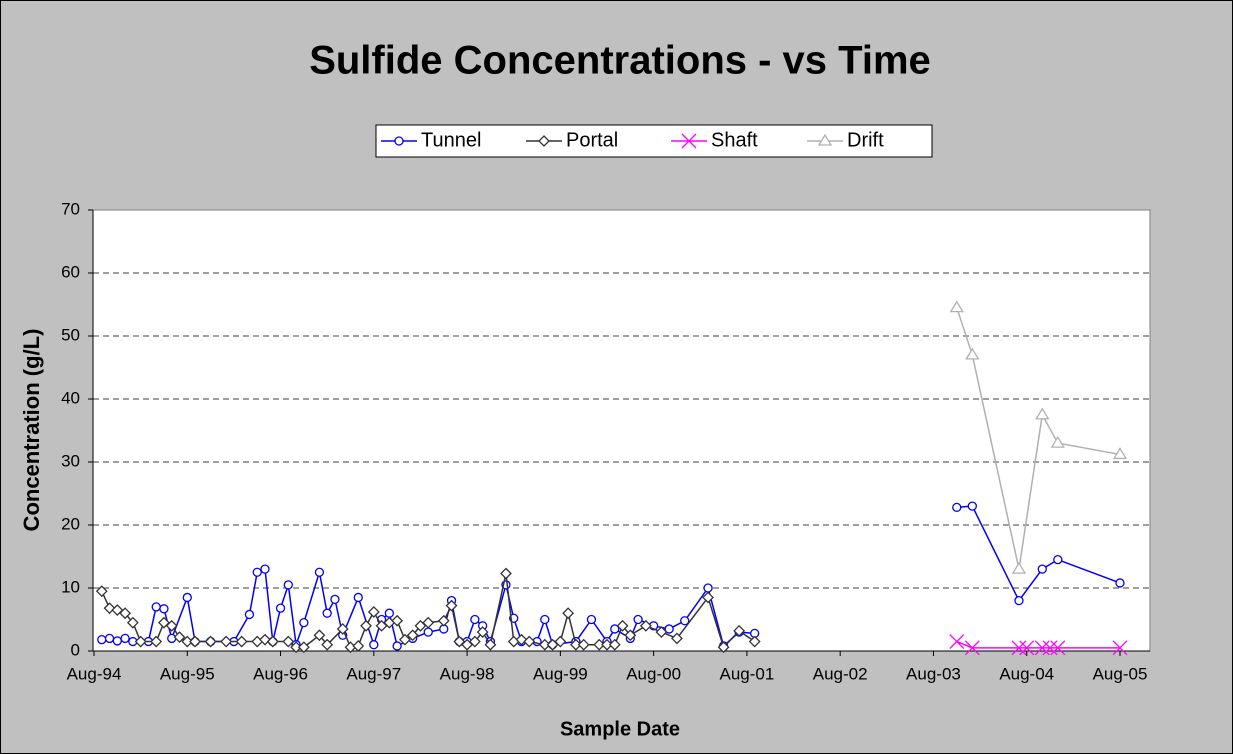 The height and width of the screenshot is (754, 1233). What do you see at coordinates (592, 140) in the screenshot?
I see `legend-label: Portal` at bounding box center [592, 140].